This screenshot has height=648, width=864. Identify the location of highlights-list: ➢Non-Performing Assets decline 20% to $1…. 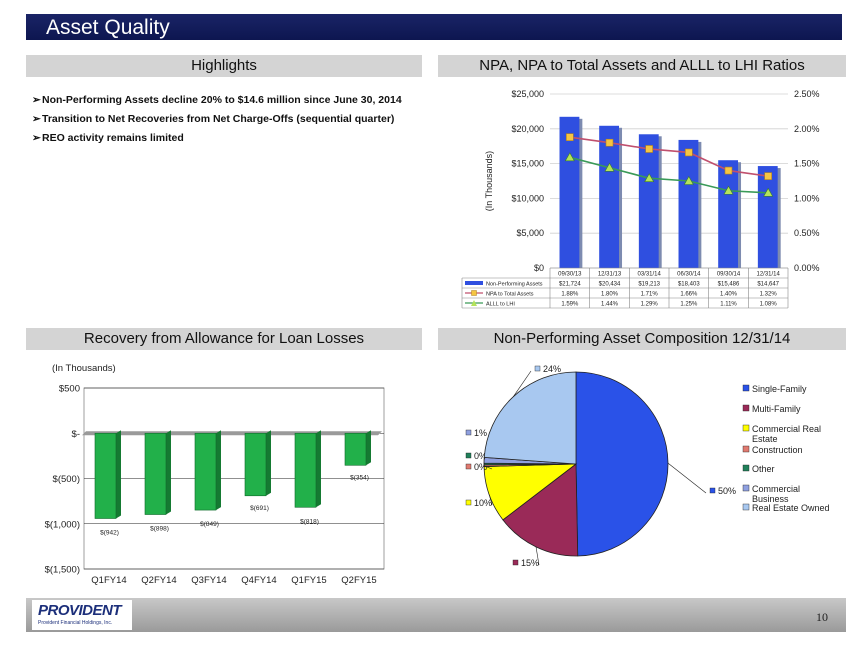
(232, 122).